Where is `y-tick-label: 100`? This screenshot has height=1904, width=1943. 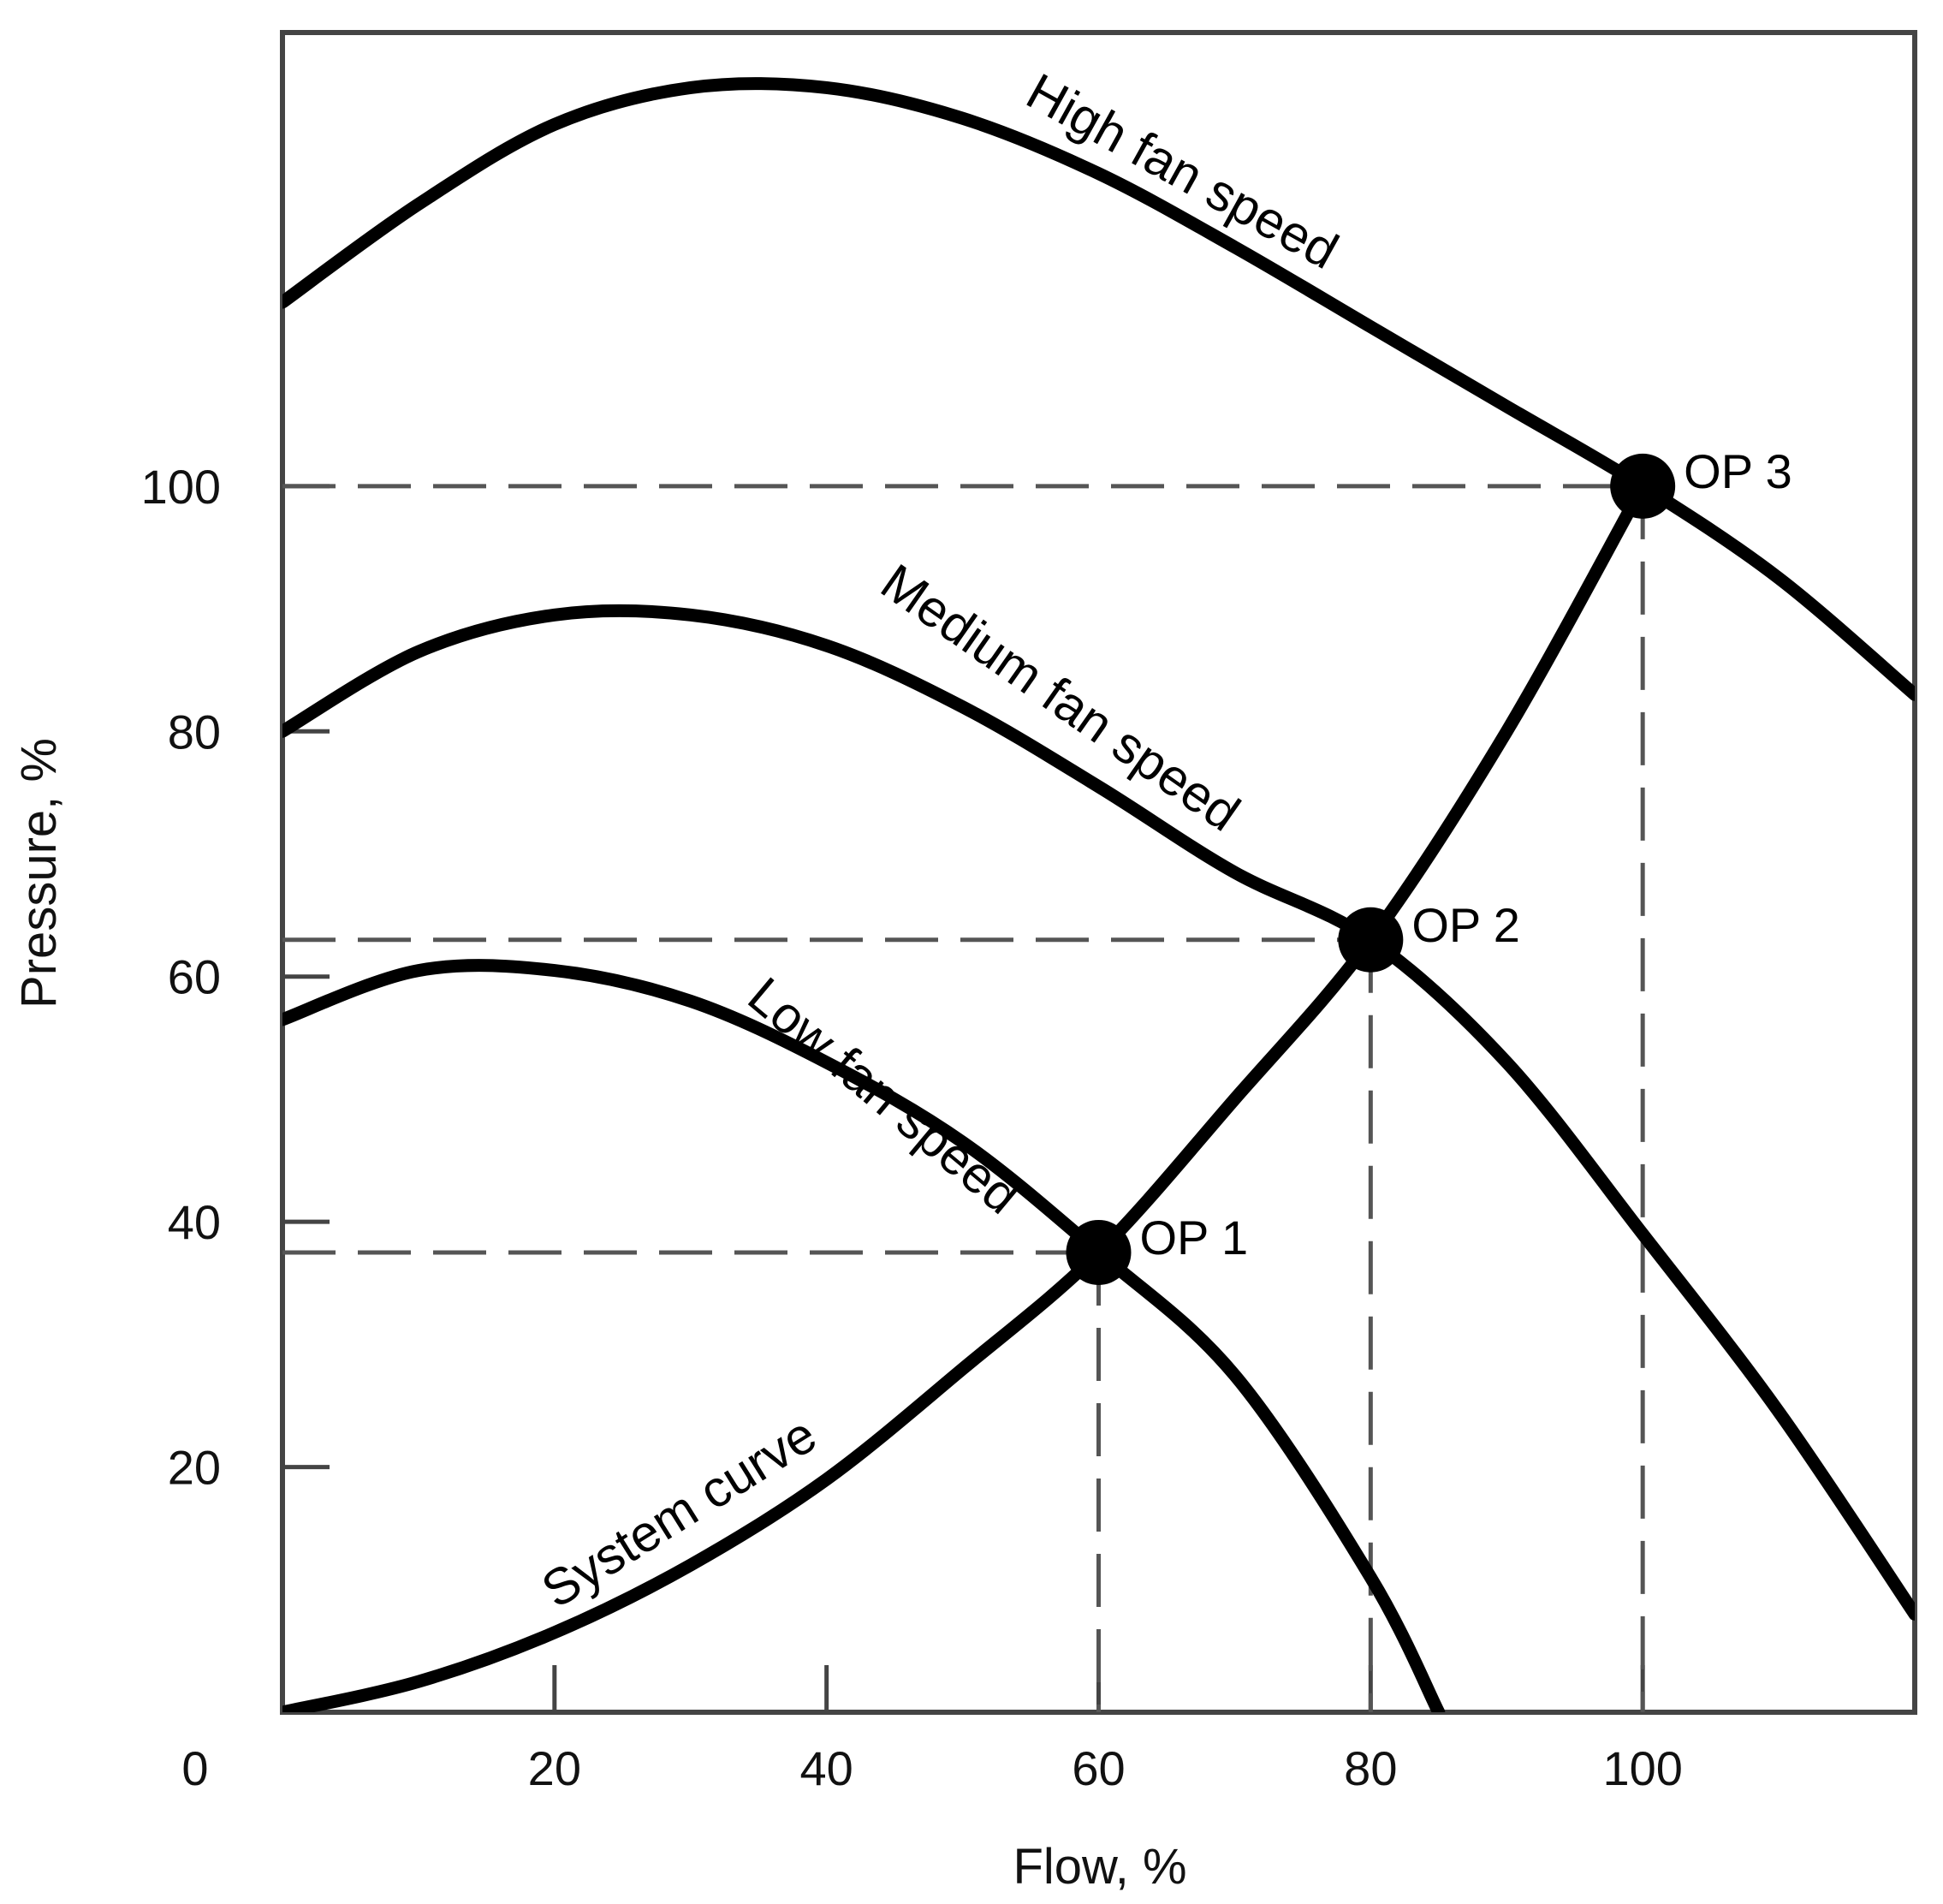
y-tick-label: 100 is located at coordinates (181, 487).